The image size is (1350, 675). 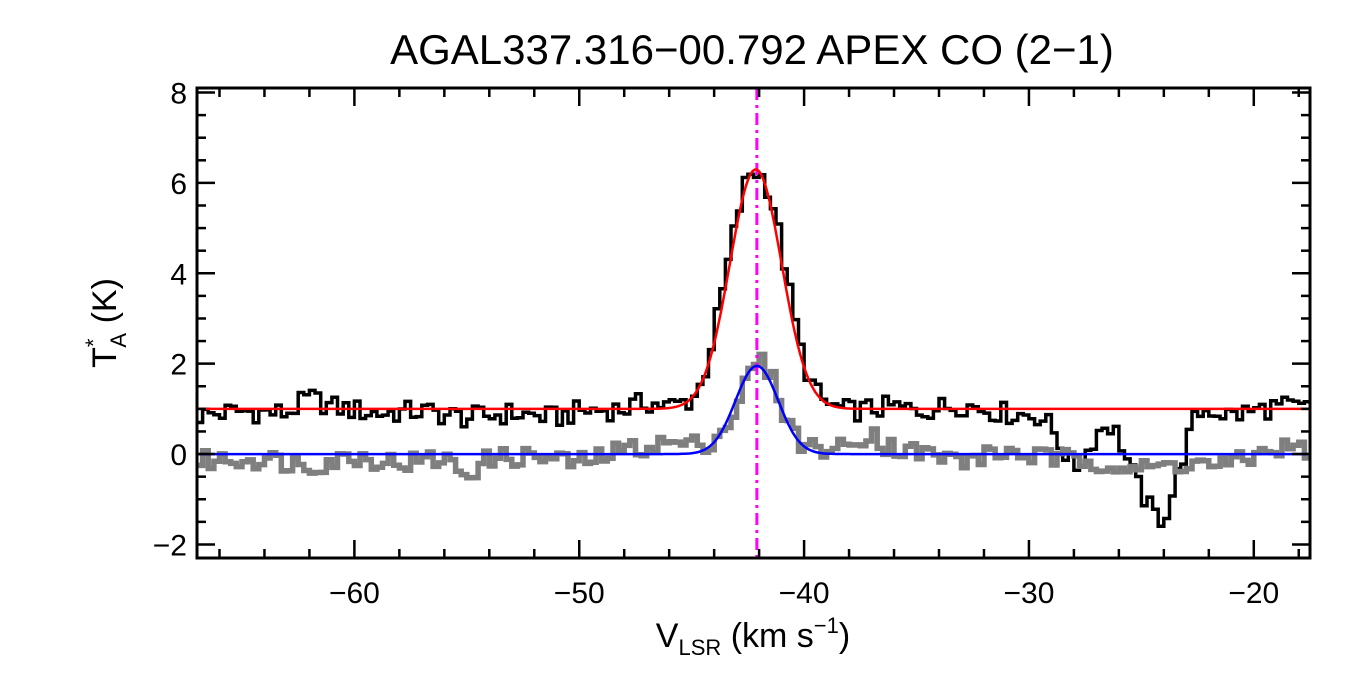 I want to click on x-axis-label: VLSR (km s−1), so click(x=753, y=636).